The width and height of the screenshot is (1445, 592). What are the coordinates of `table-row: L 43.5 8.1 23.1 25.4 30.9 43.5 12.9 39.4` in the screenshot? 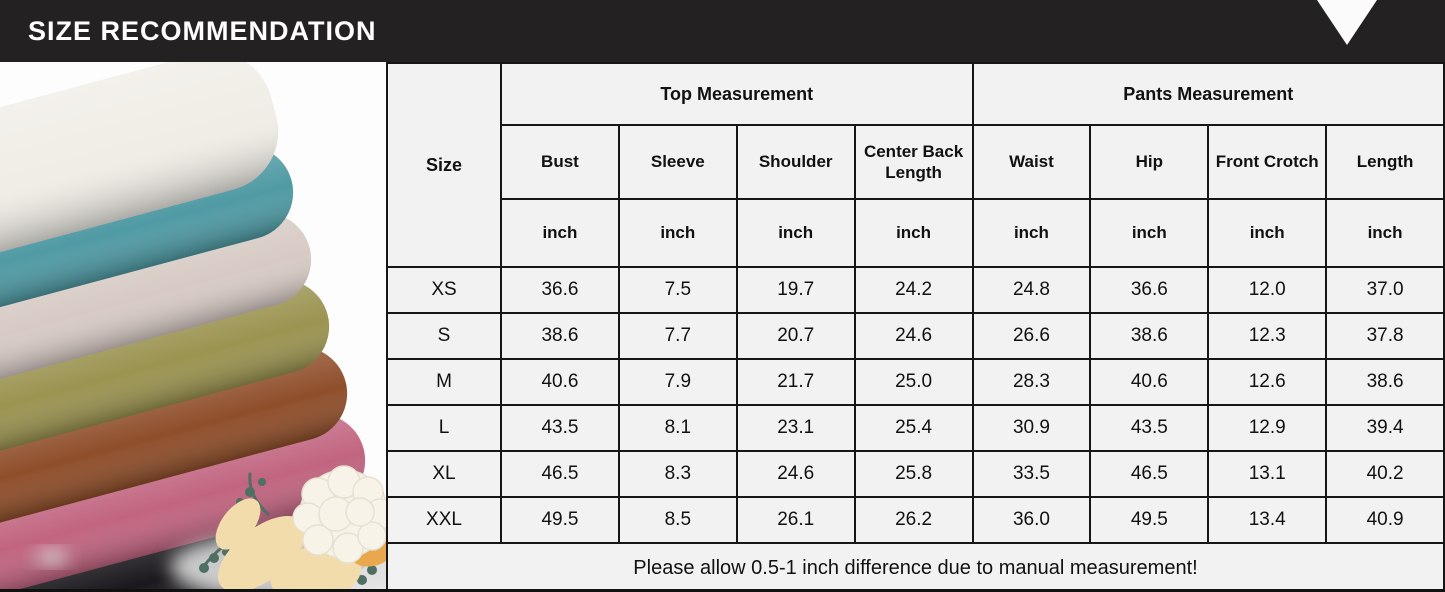 It's located at (915, 428).